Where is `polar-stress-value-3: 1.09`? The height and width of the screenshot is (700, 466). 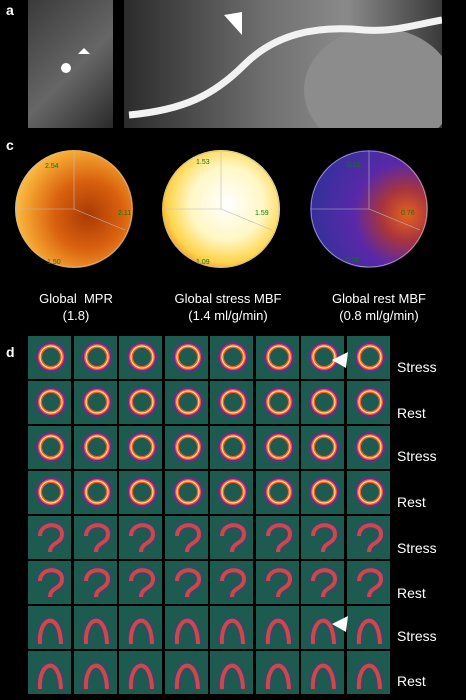 polar-stress-value-3: 1.09 is located at coordinates (203, 262).